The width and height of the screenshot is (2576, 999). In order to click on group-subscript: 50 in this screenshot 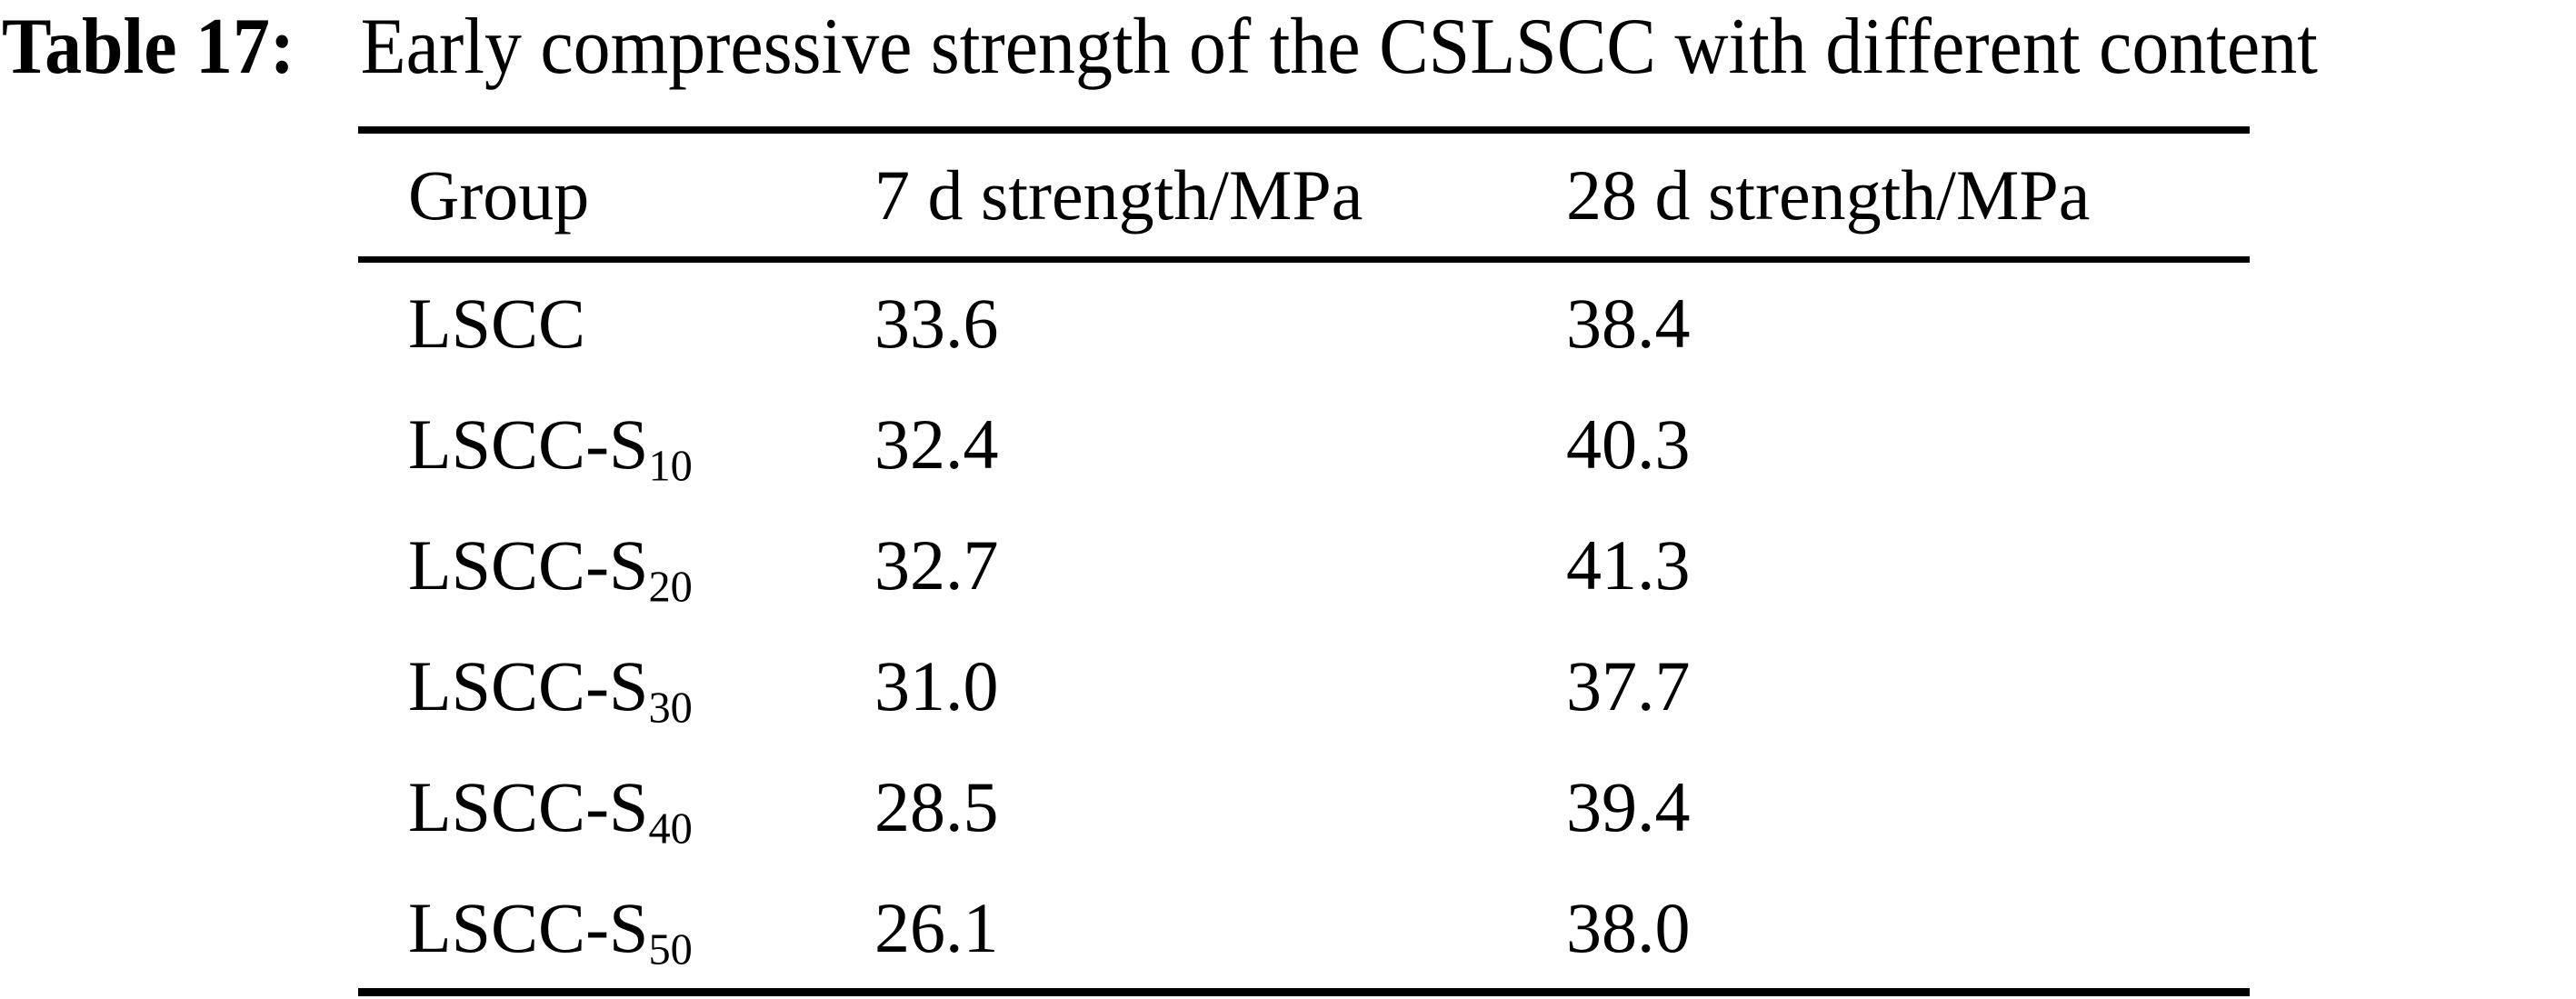, I will do `click(670, 949)`.